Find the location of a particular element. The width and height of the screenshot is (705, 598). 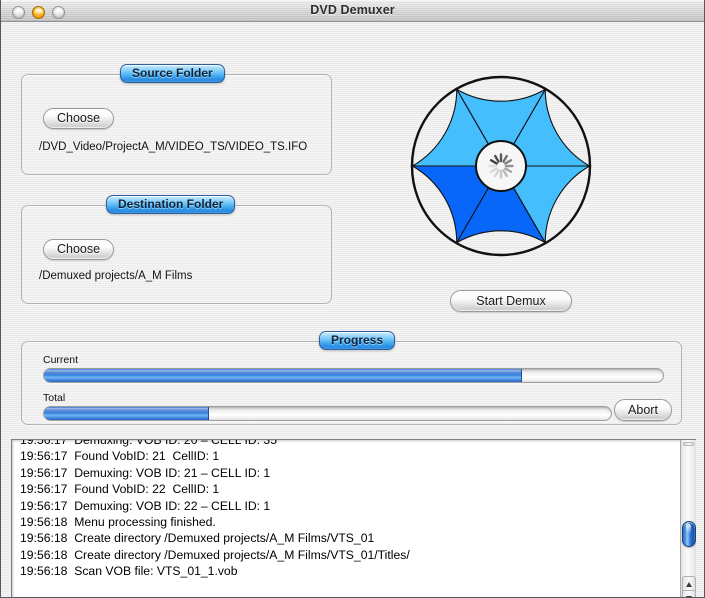

disc-sectors is located at coordinates (501, 166).